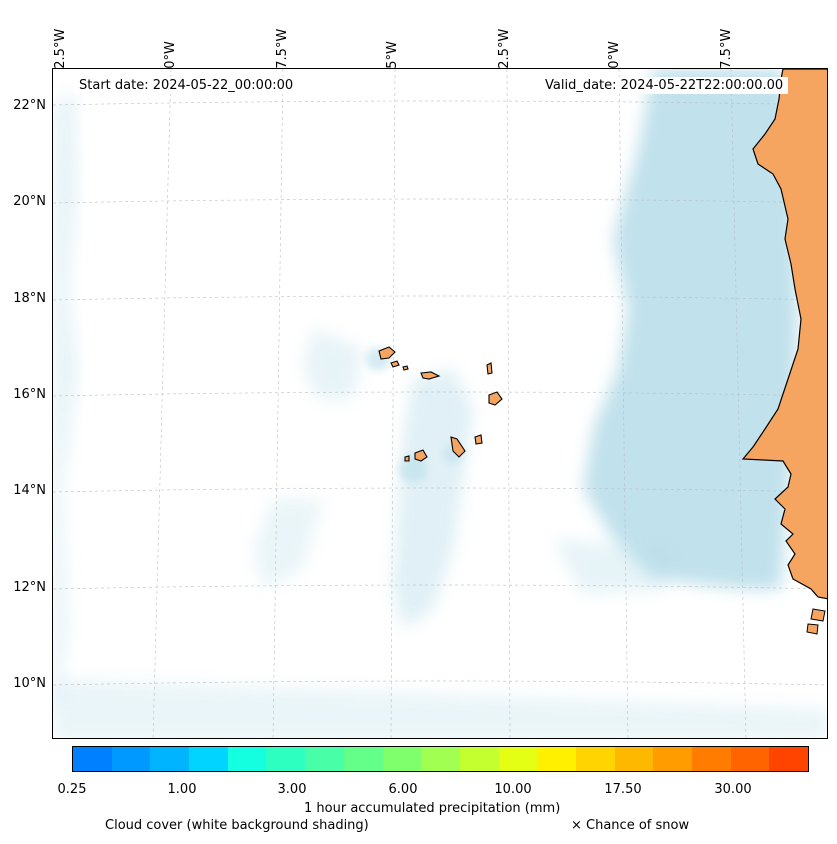  I want to click on bijagos-island, so click(818, 615).